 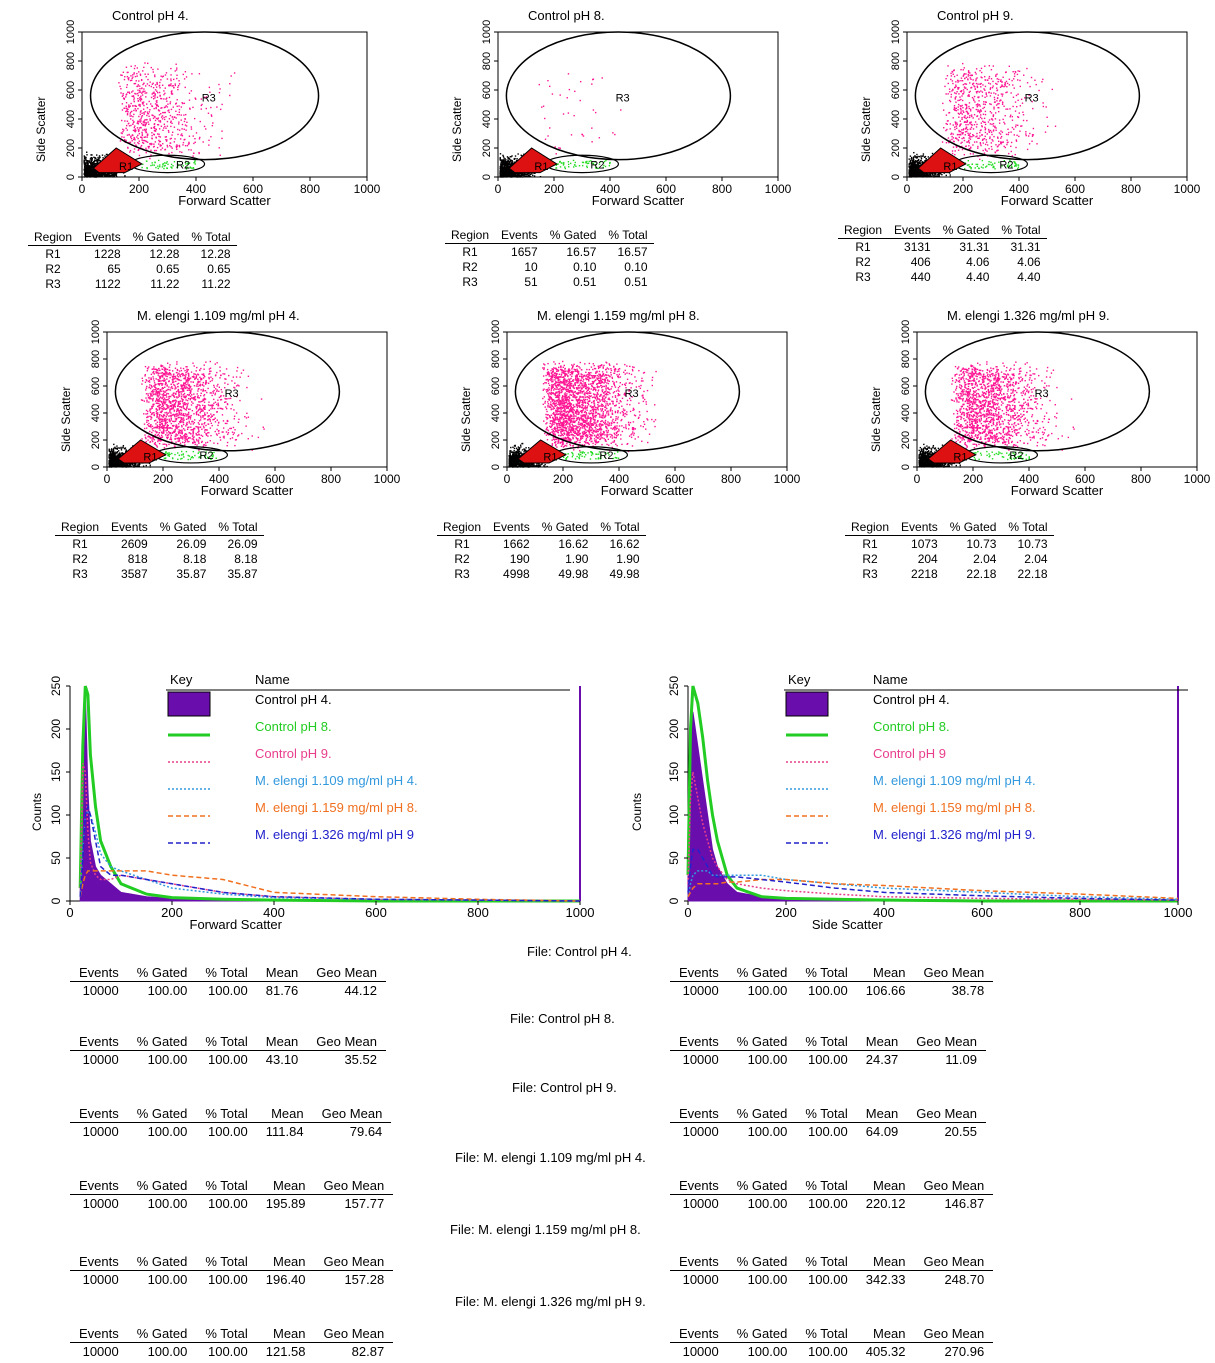 I want to click on table-cell: 1.90, so click(x=577, y=559).